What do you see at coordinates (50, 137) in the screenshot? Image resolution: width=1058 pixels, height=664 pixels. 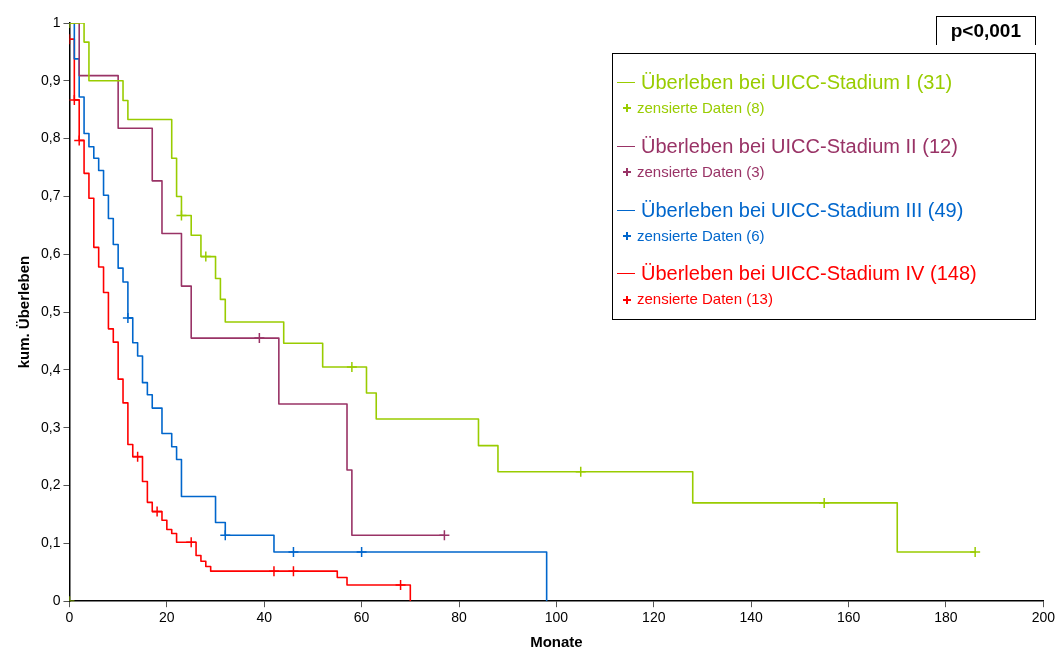 I see `y-tick-label: 0,8` at bounding box center [50, 137].